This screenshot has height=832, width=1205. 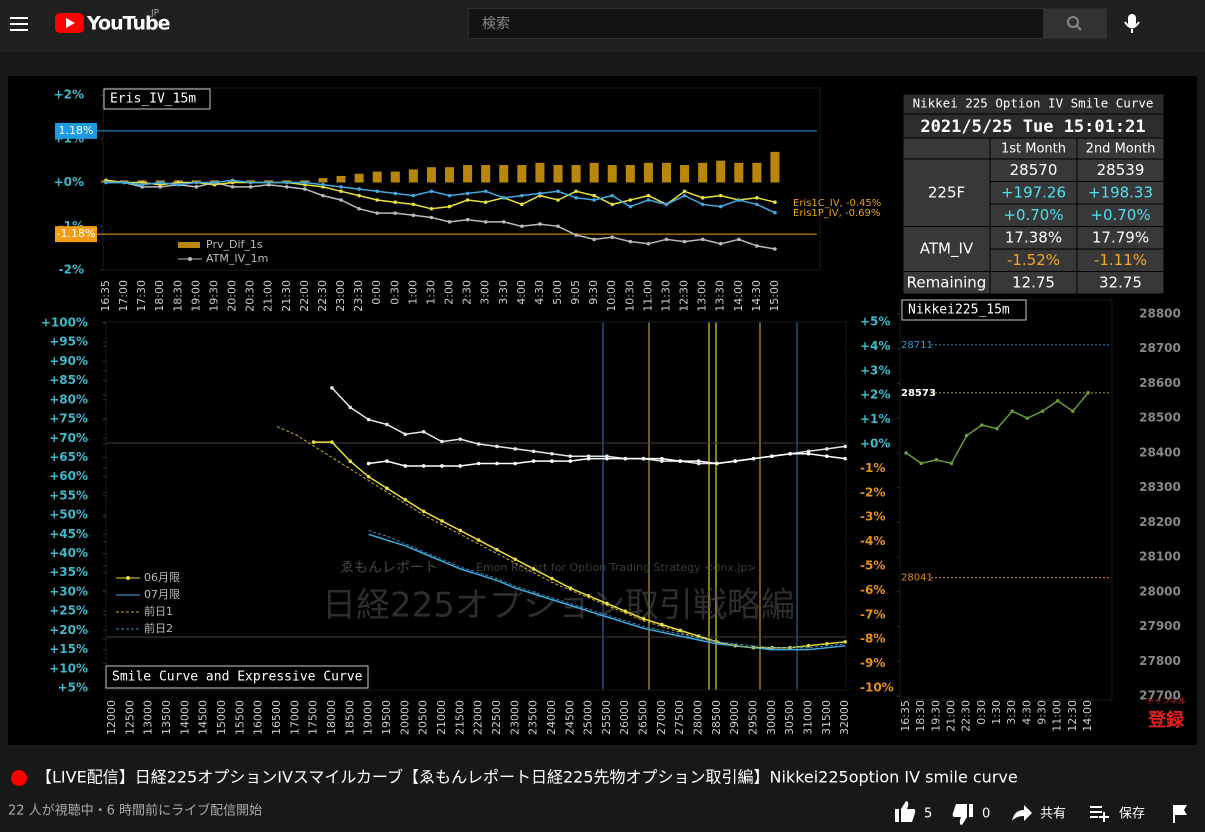 What do you see at coordinates (1181, 810) in the screenshot?
I see `flag-icon` at bounding box center [1181, 810].